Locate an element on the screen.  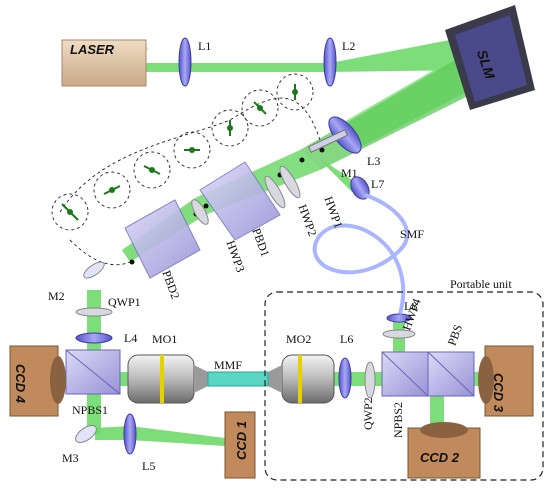
label-SMF: SMF is located at coordinates (412, 234).